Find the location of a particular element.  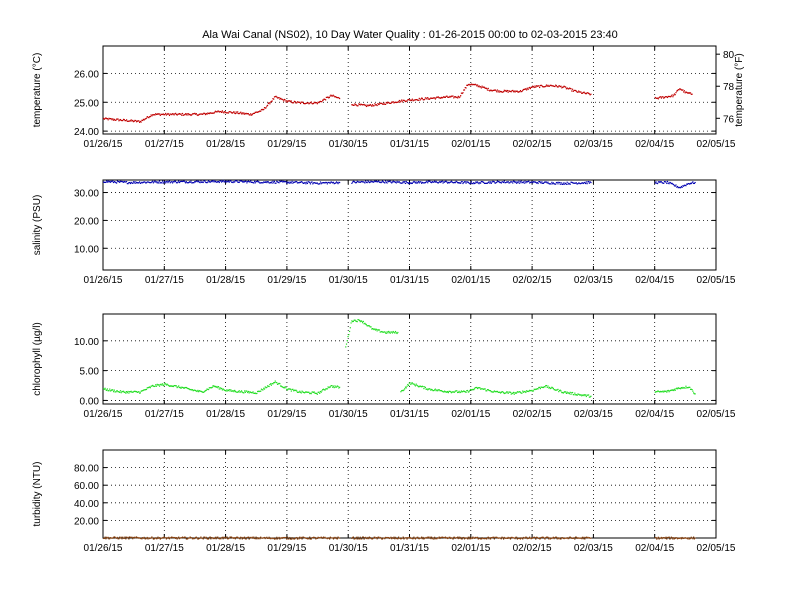

salinity-x-tick-label: 02/05/15 is located at coordinates (716, 280).